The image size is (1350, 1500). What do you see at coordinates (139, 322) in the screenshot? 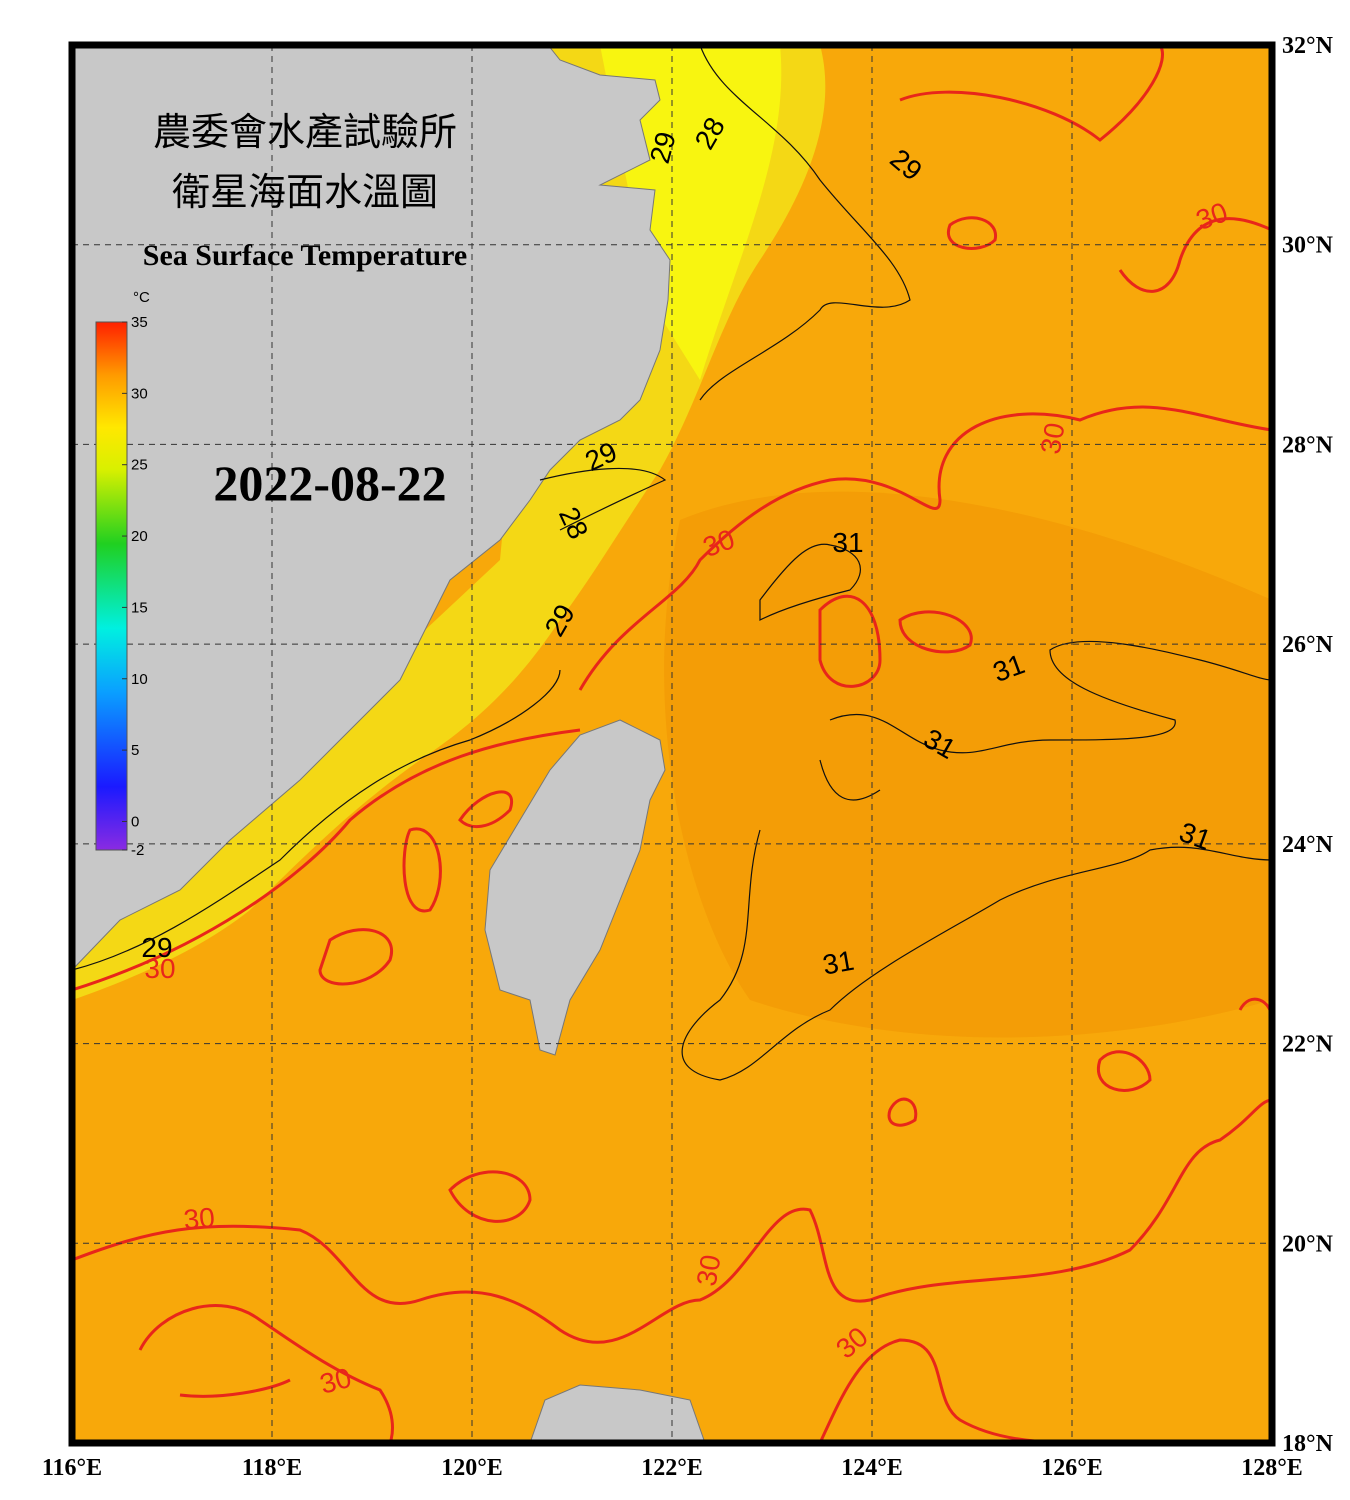
I see `colorbar-tick-label: 35` at bounding box center [139, 322].